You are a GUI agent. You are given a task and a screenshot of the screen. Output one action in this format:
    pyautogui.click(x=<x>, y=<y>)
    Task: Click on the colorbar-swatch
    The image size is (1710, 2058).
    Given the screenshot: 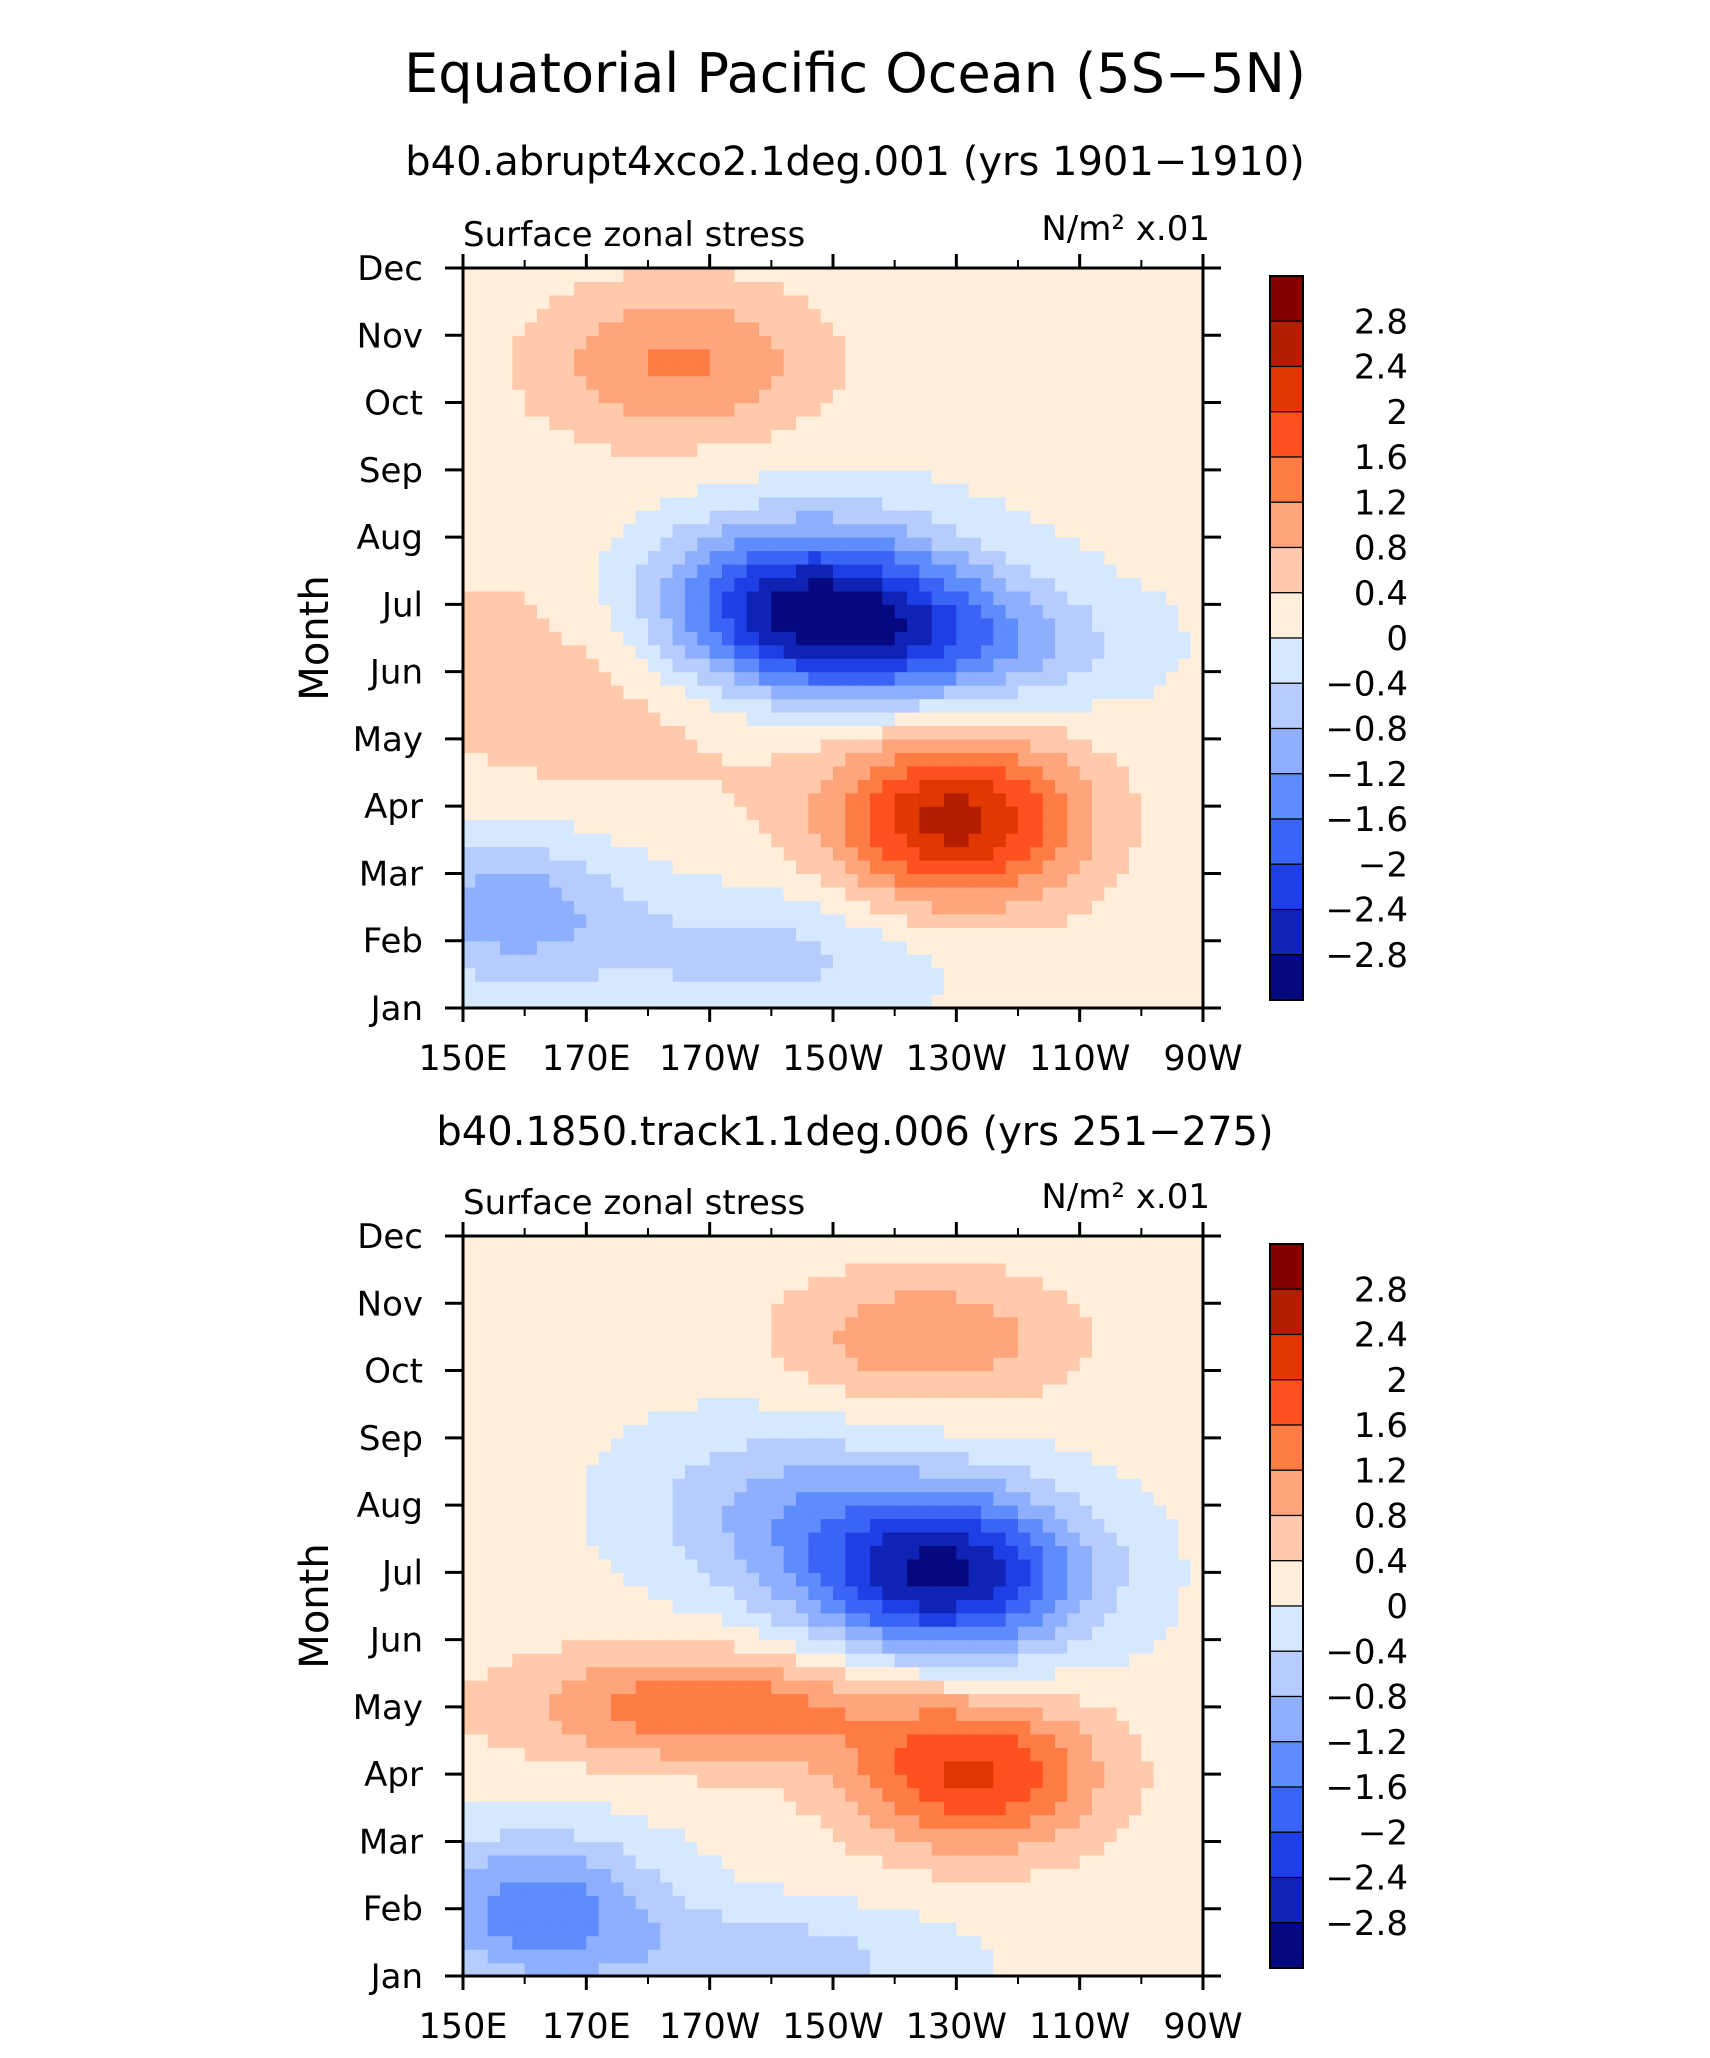 What is the action you would take?
    pyautogui.click(x=1286, y=389)
    